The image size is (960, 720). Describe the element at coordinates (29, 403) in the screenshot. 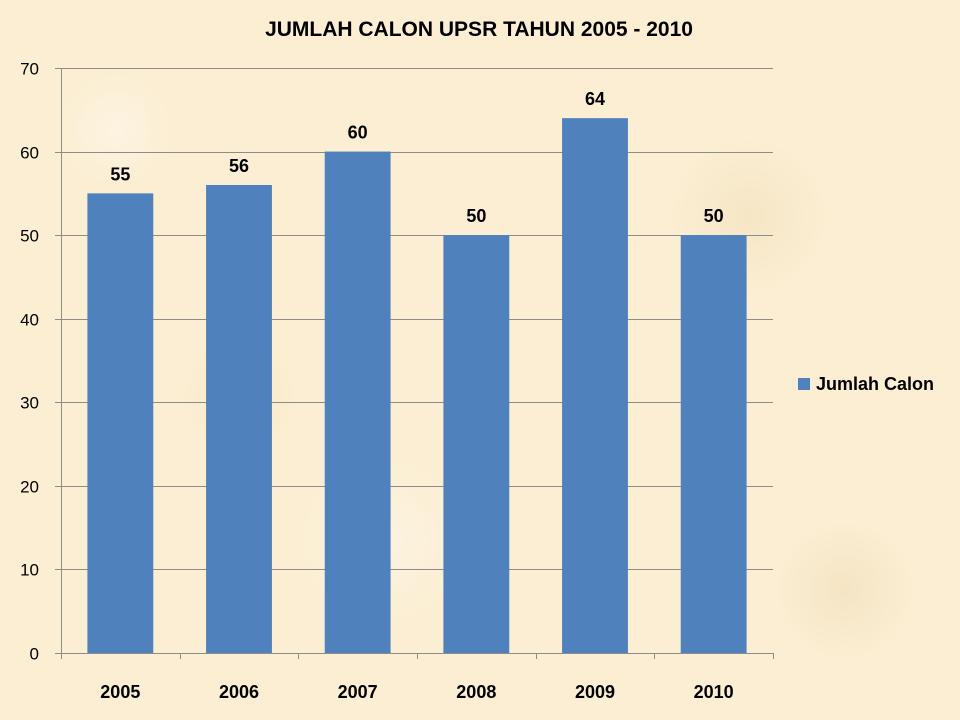

I see `y-tick-label: 30` at that location.